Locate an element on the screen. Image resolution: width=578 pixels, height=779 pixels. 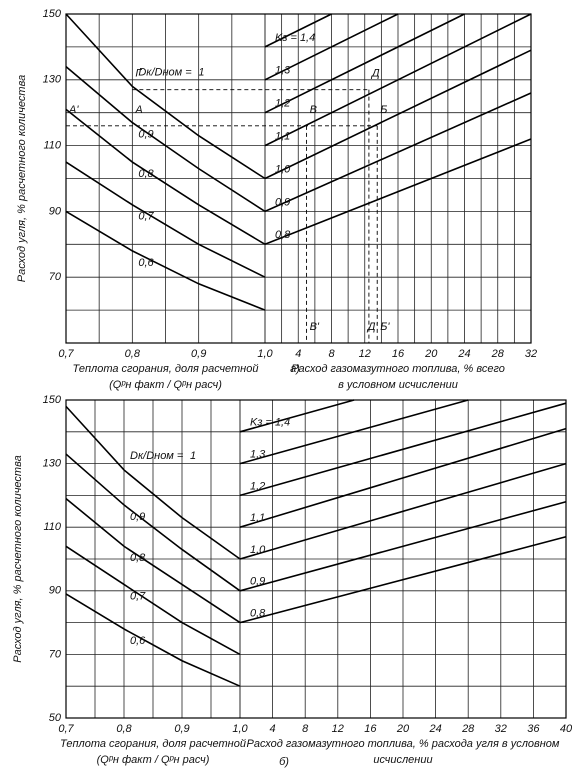
annotation: Б is located at coordinates (383, 110).